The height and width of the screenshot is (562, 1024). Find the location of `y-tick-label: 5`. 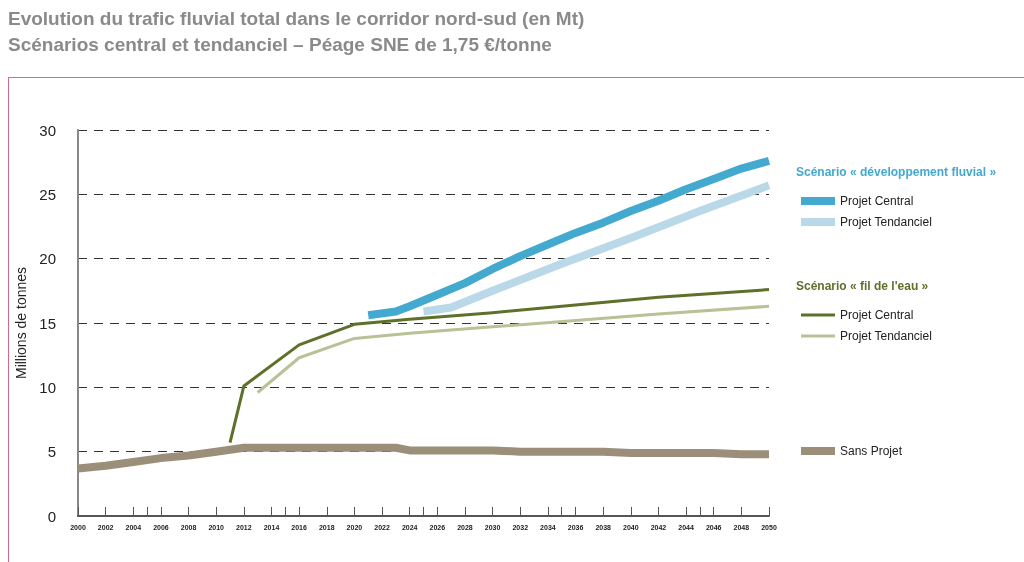

y-tick-label: 5 is located at coordinates (51, 452).